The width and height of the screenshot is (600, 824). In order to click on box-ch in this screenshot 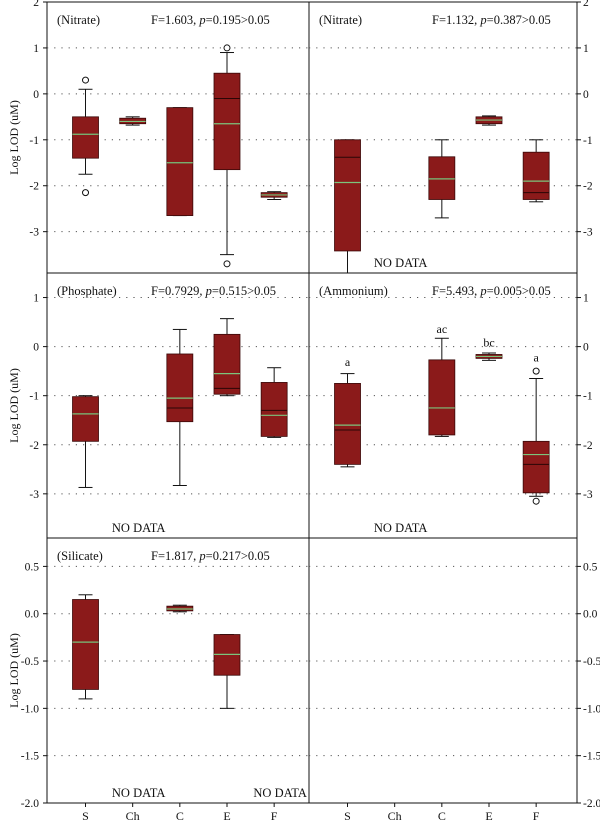, I will do `click(133, 121)`.